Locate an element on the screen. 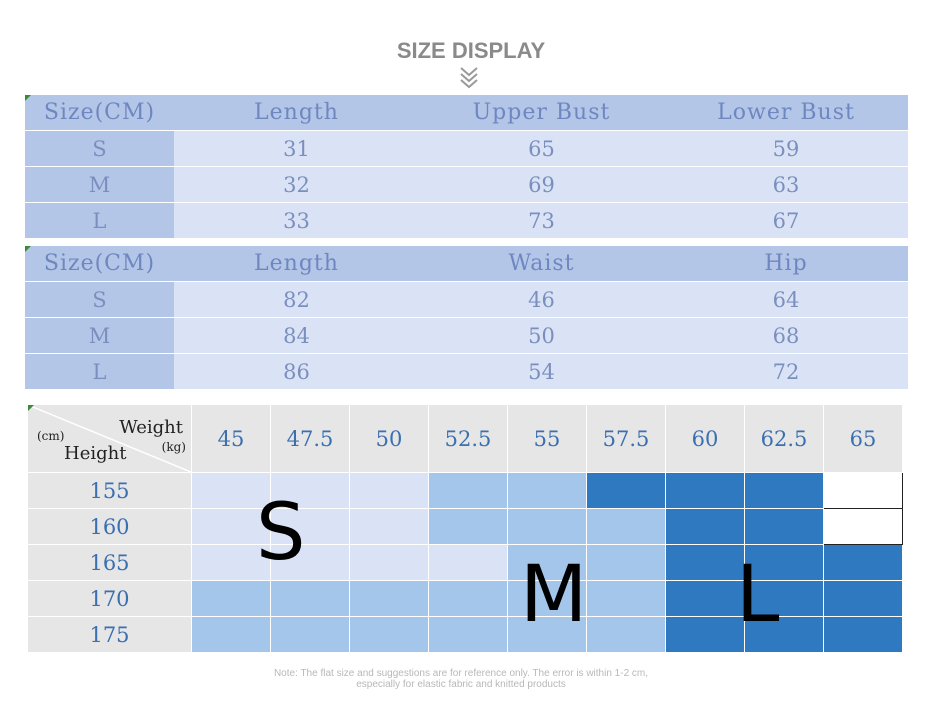 The width and height of the screenshot is (950, 703). value-cell: 59 is located at coordinates (786, 148).